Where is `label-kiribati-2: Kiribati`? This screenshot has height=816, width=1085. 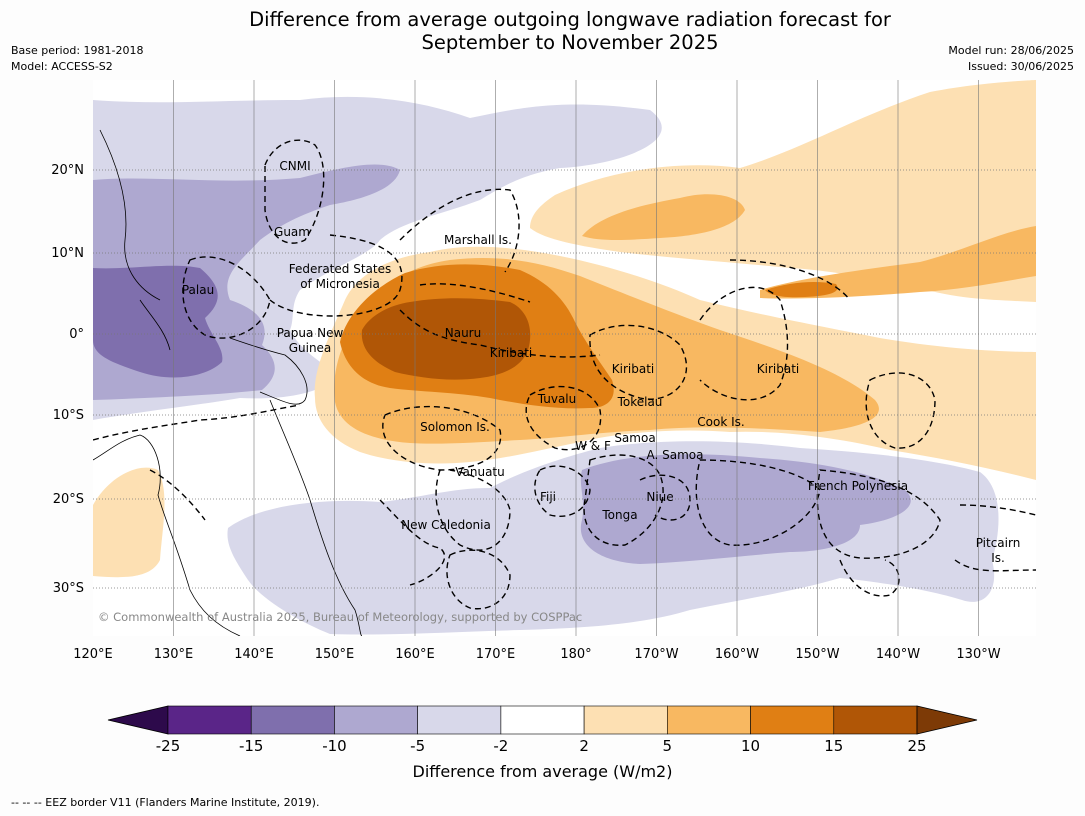 label-kiribati-2: Kiribati is located at coordinates (633, 369).